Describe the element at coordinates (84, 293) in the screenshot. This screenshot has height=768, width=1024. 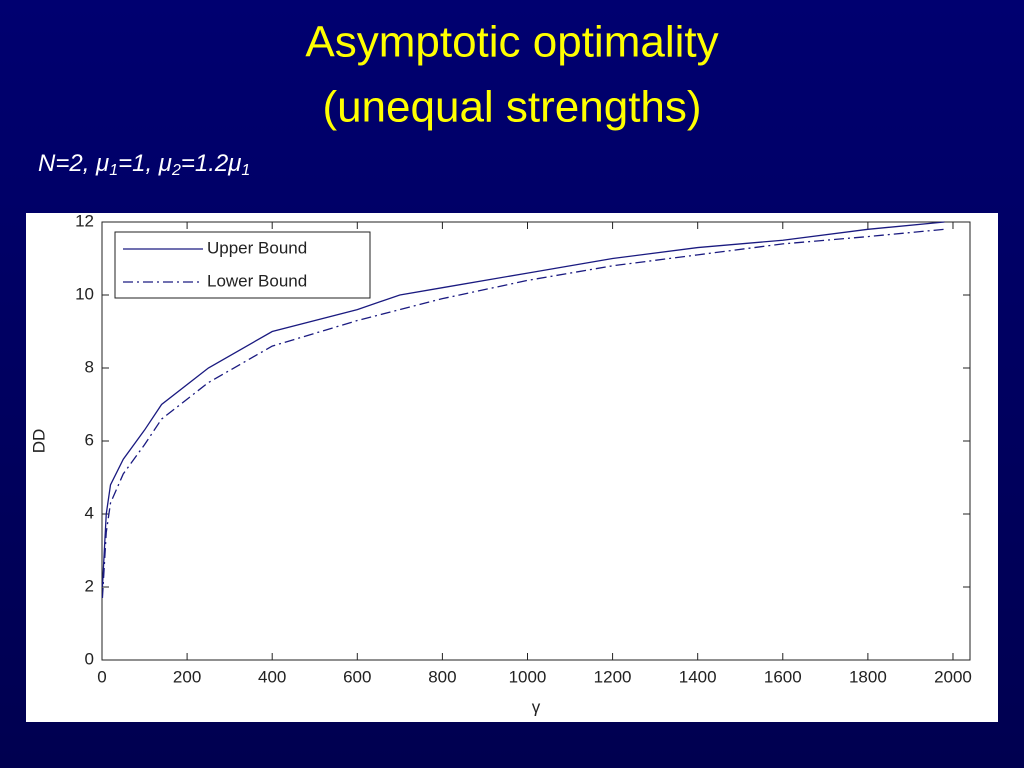
I see `y-tick-label: 10` at that location.